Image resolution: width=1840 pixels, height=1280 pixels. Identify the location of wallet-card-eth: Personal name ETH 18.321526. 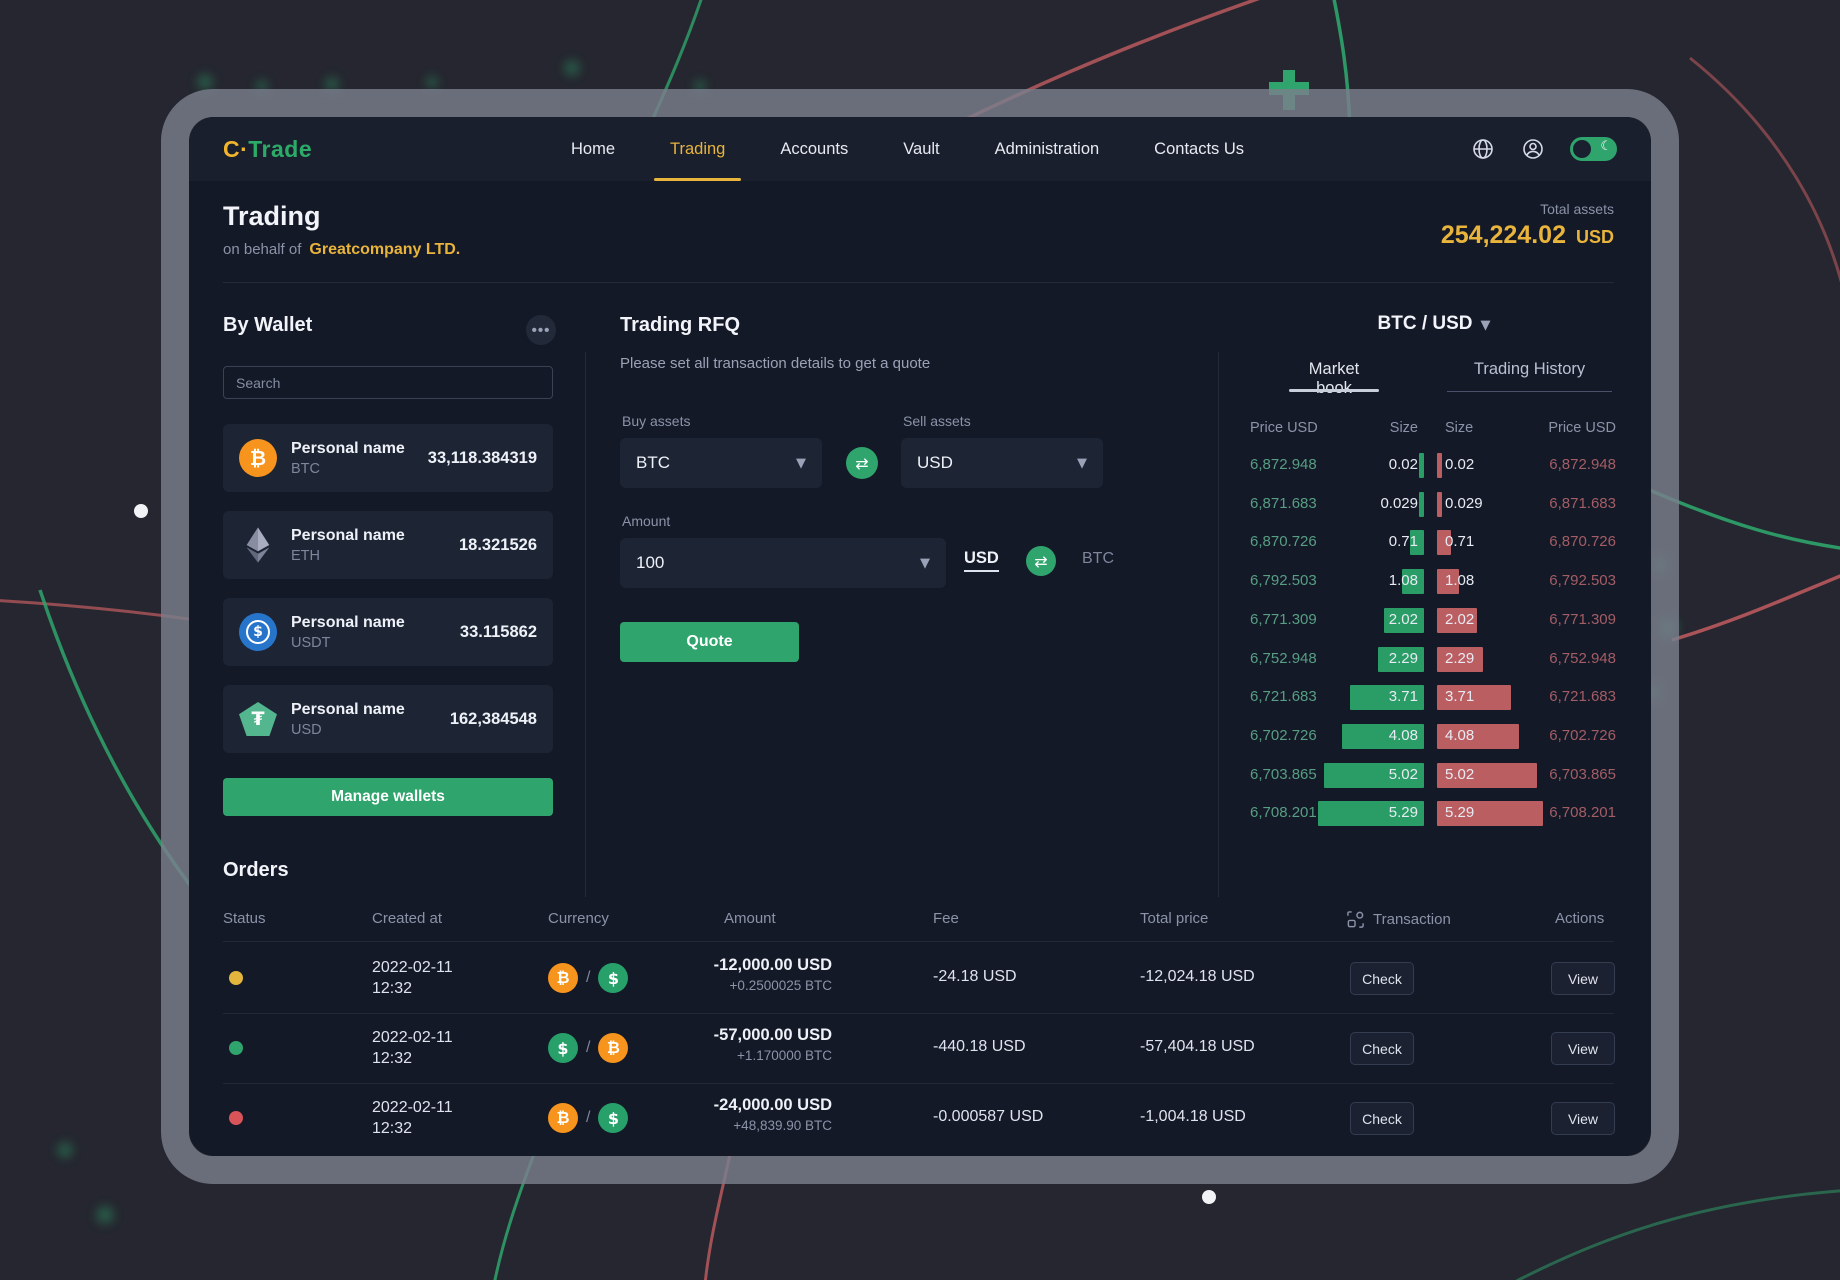
(388, 545).